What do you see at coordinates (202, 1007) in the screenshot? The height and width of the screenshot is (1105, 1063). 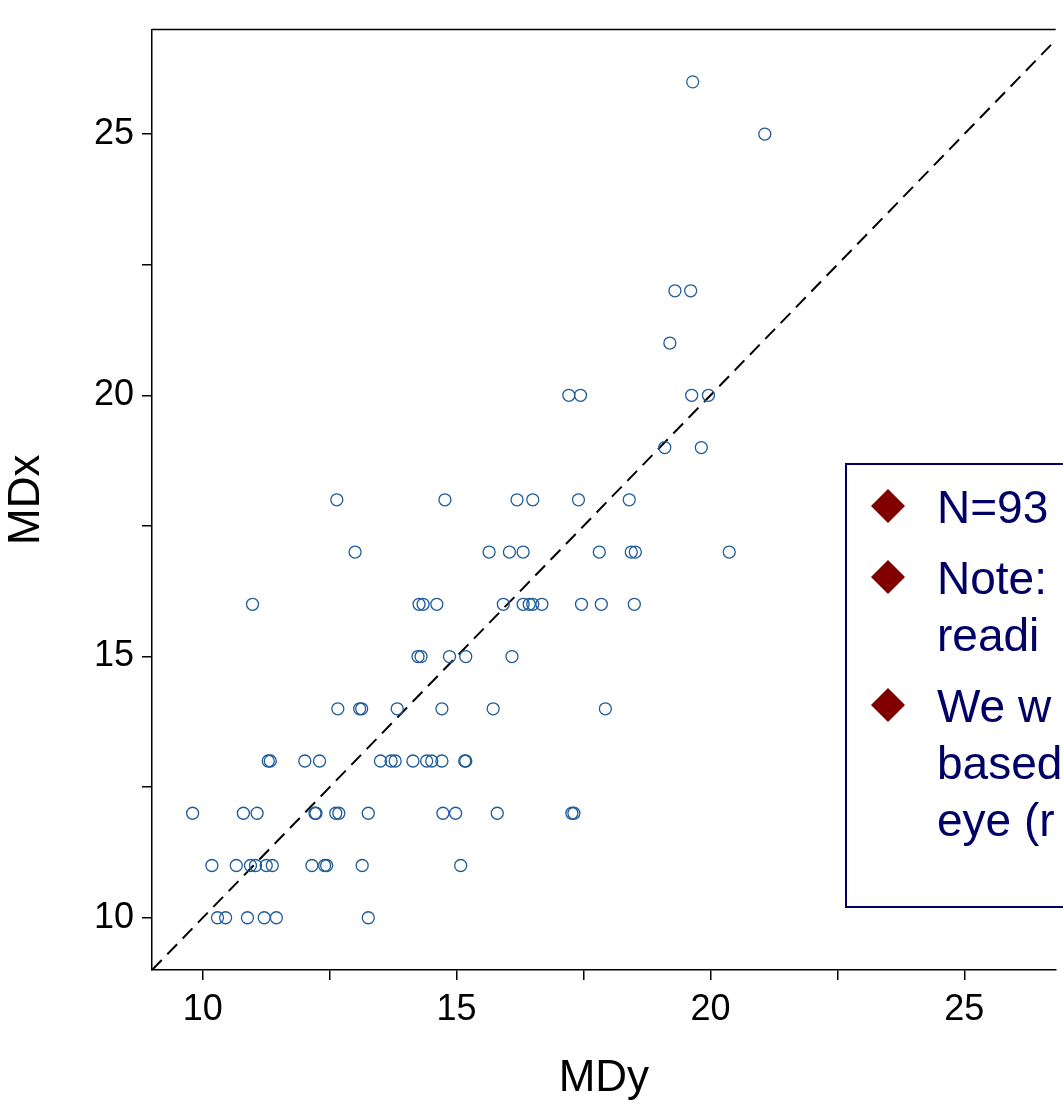 I see `x-tick-label: 10` at bounding box center [202, 1007].